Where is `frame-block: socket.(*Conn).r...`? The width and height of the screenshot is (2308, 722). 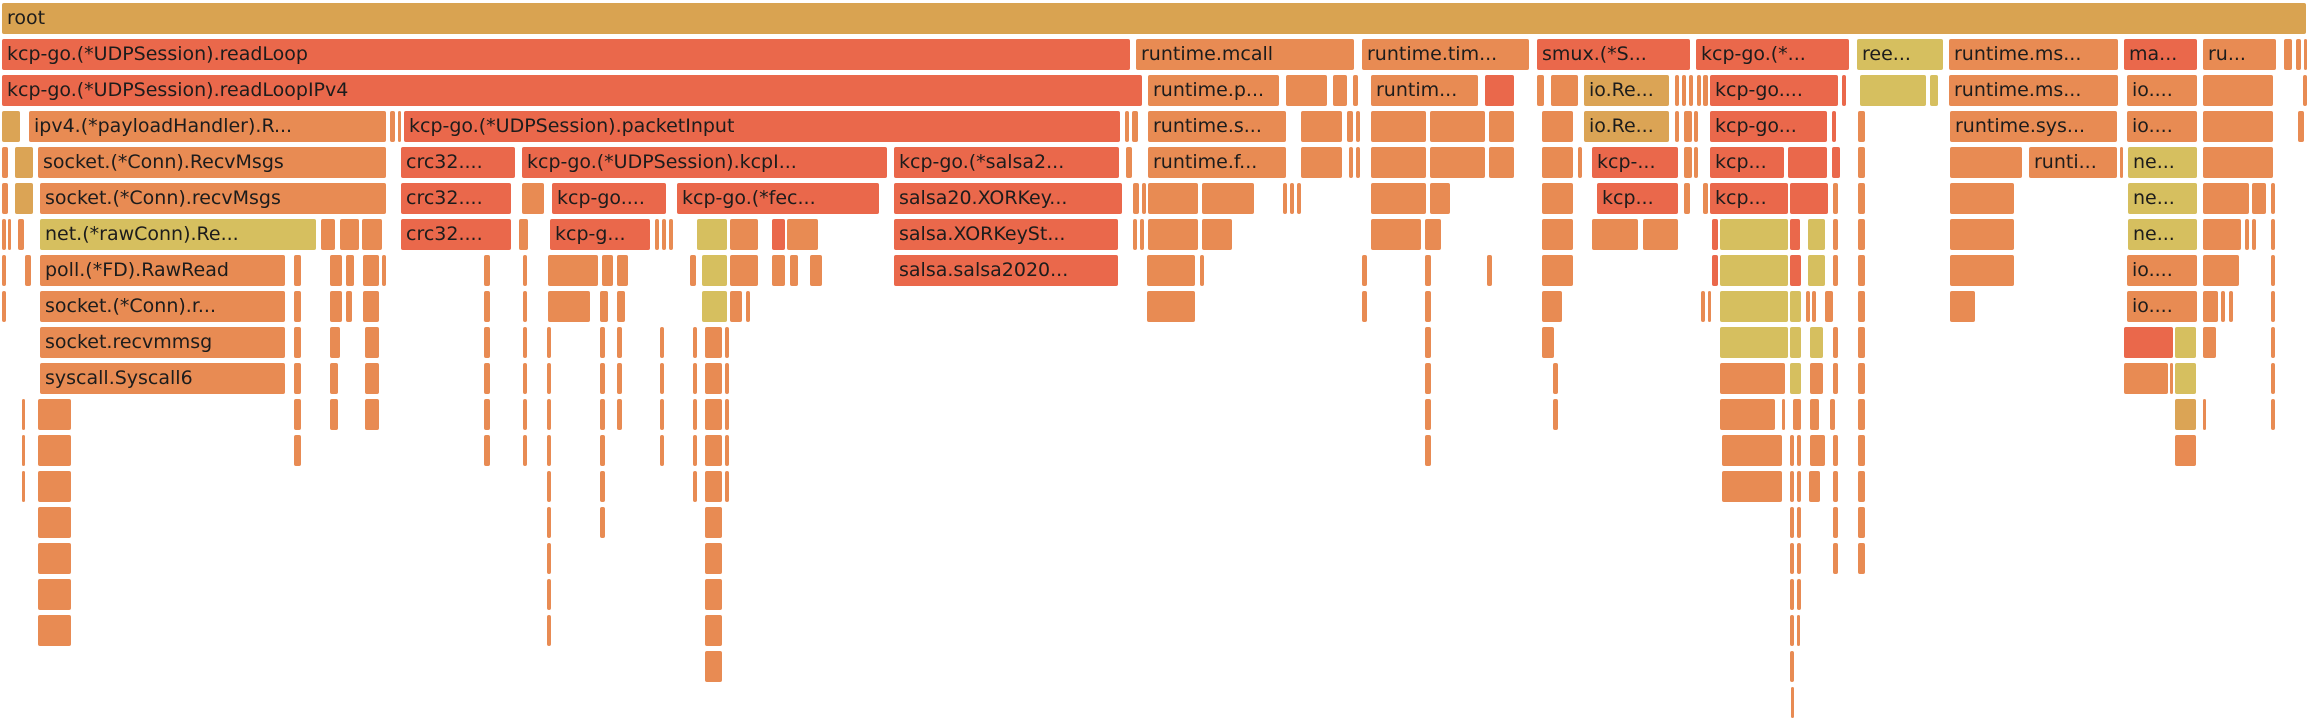 frame-block: socket.(*Conn).r... is located at coordinates (162, 306).